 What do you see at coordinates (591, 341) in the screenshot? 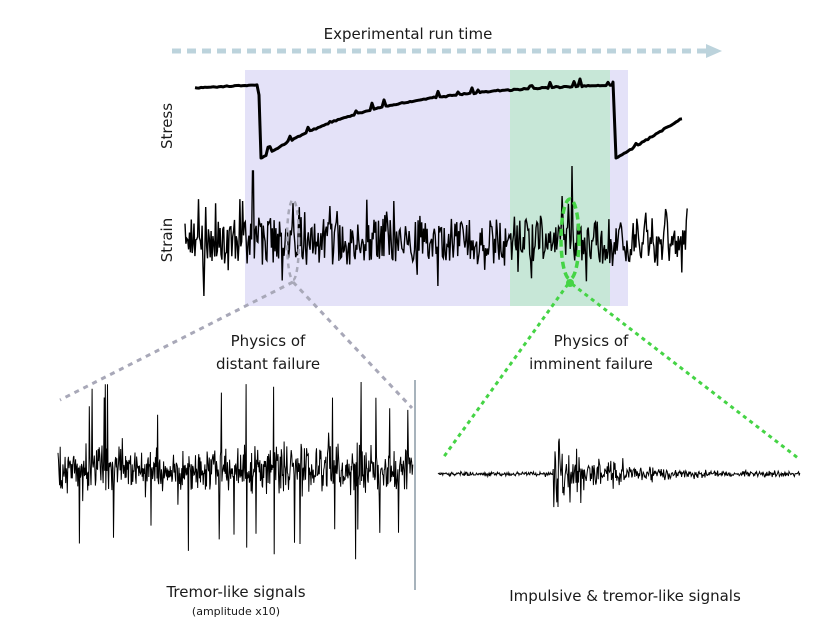
I see `imminent-physics-line1: Physics of` at bounding box center [591, 341].